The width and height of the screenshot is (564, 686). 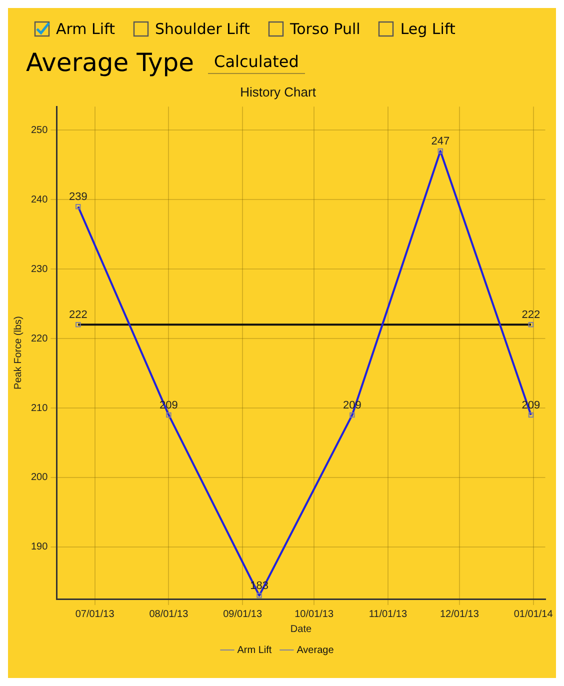 What do you see at coordinates (39, 408) in the screenshot?
I see `y-tick-label: 210` at bounding box center [39, 408].